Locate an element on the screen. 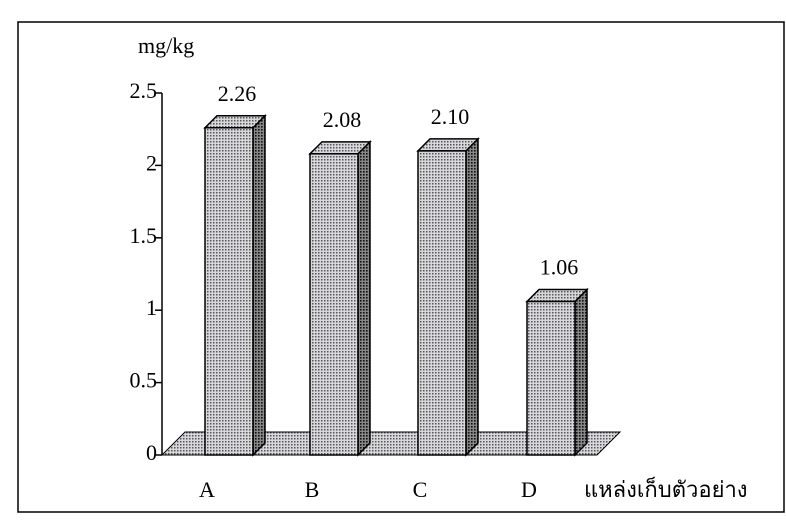 Image resolution: width=786 pixels, height=528 pixels. value-label: 2.08 is located at coordinates (342, 119).